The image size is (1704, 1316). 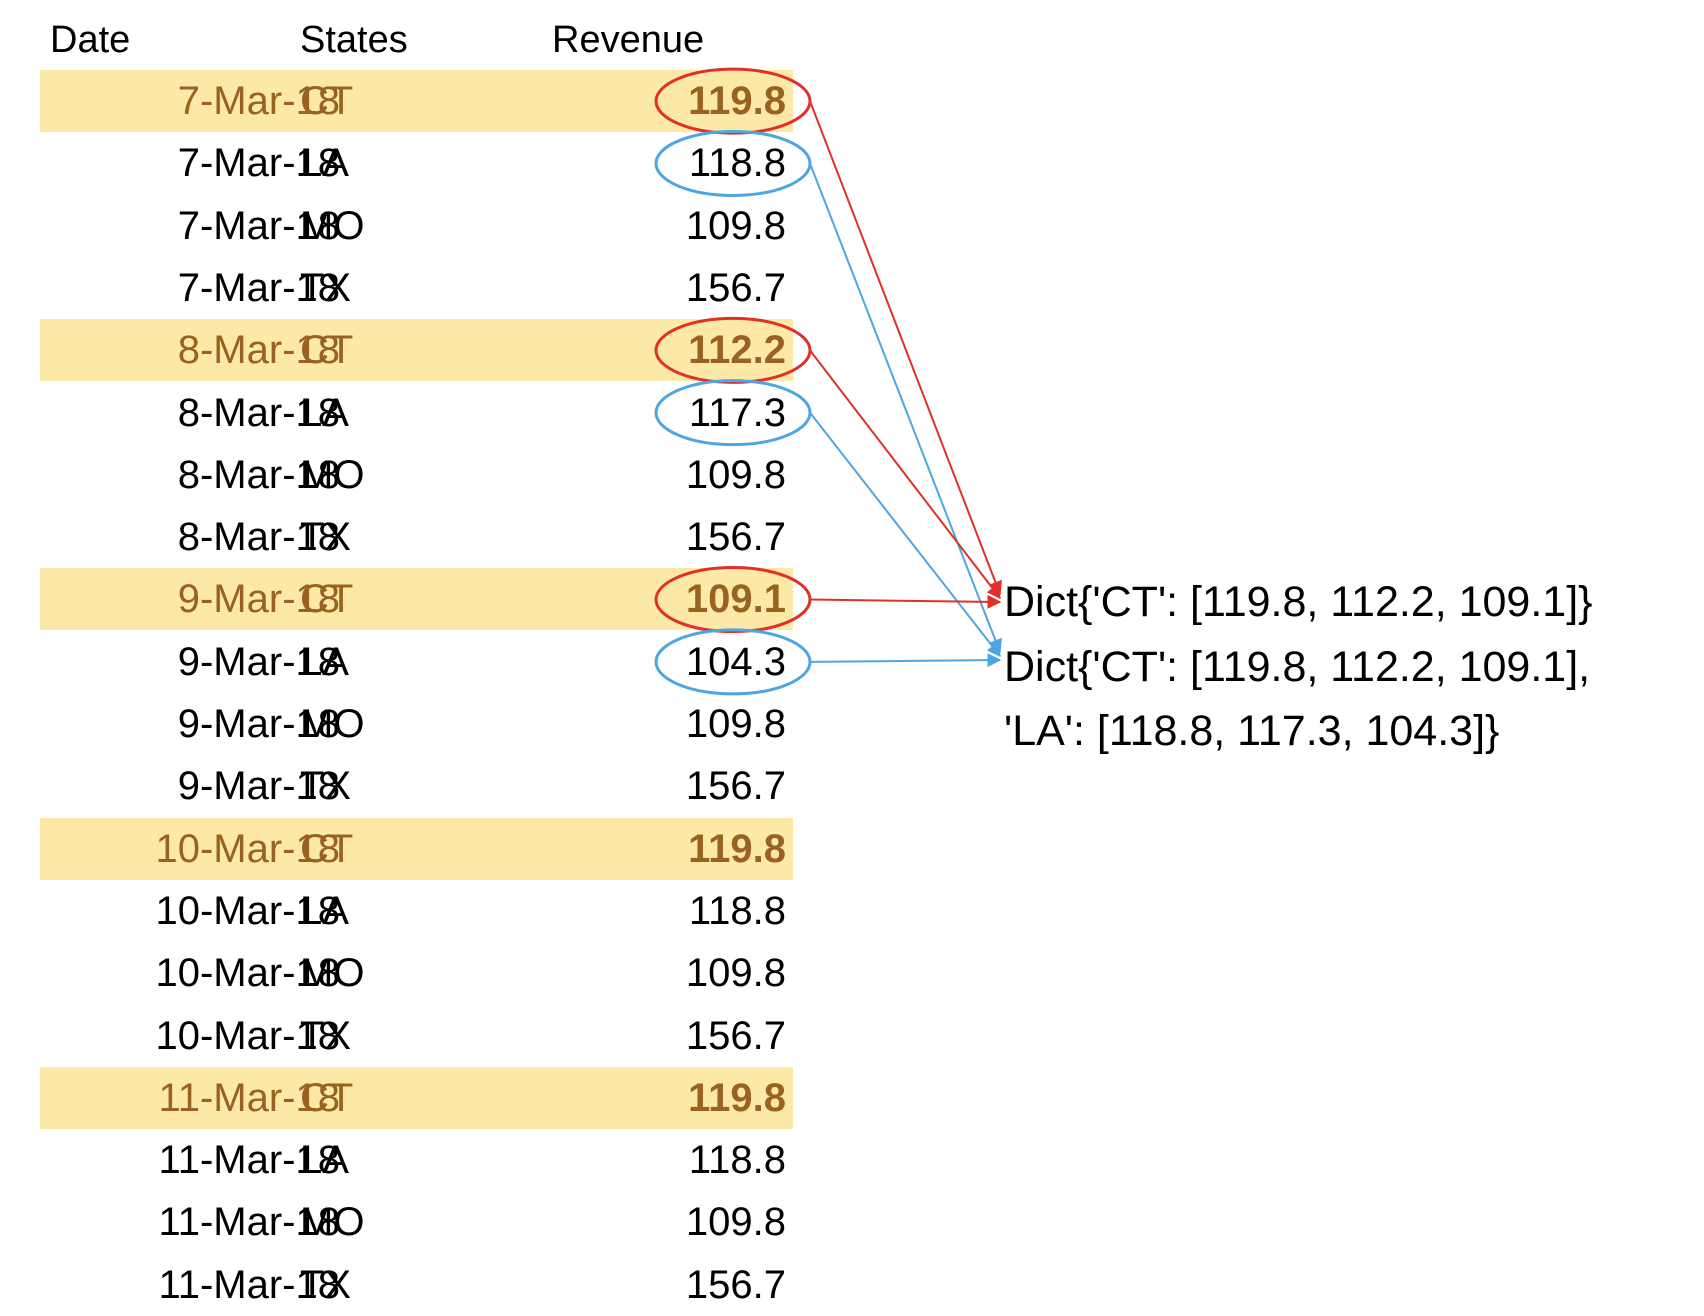 What do you see at coordinates (416, 911) in the screenshot?
I see `table-row: 10-Mar-18 LA 118.8` at bounding box center [416, 911].